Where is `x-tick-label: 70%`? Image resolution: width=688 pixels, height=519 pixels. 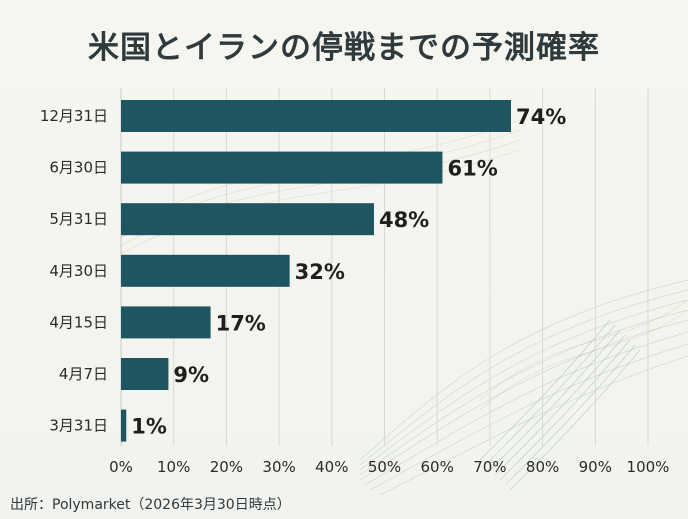 x-tick-label: 70% is located at coordinates (489, 467).